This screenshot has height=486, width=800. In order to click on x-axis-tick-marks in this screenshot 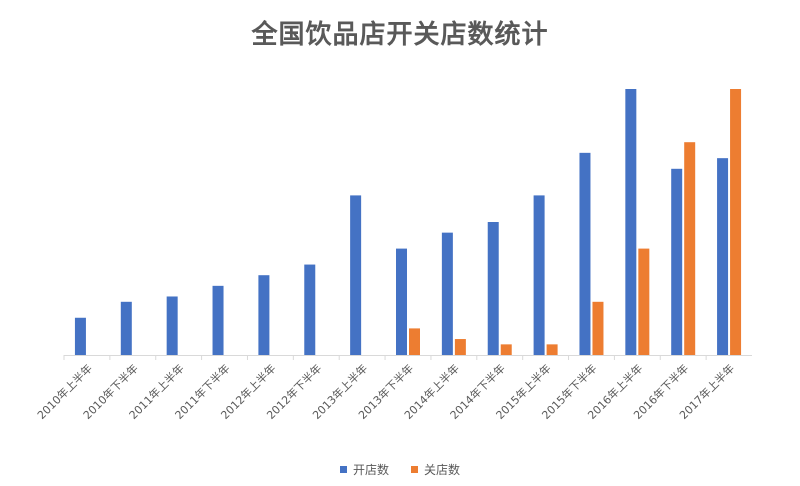, I will do `click(385, 357)`.